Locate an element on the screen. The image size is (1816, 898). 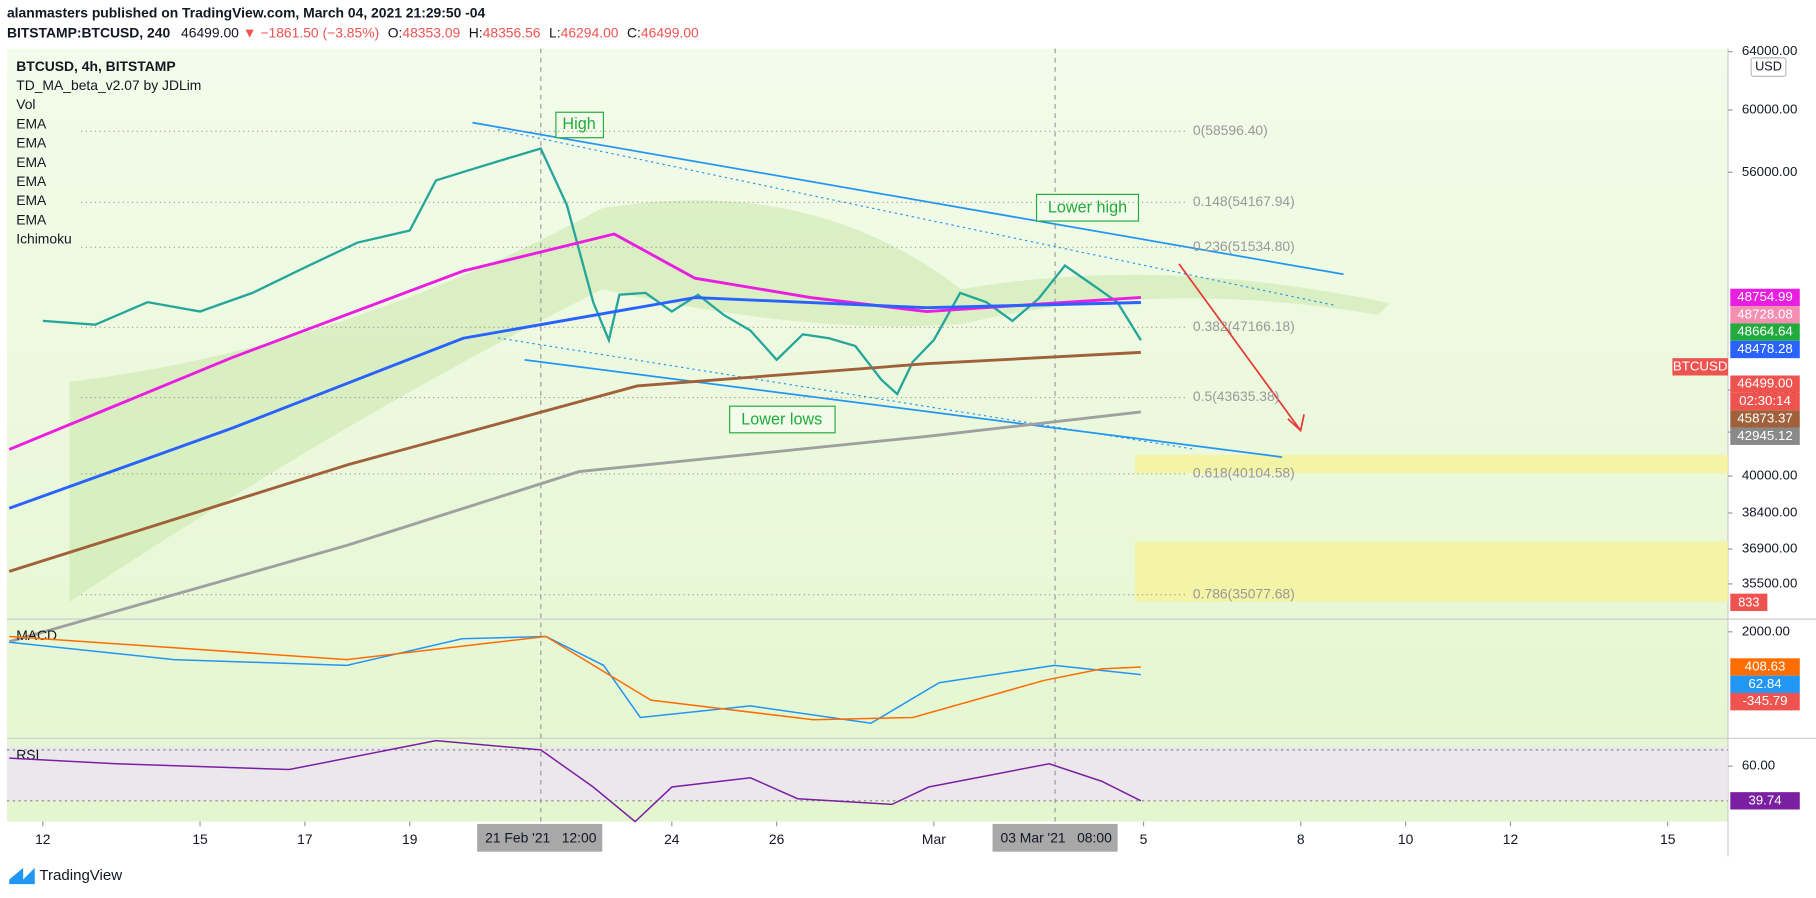
price-badge-label: 48478.28 is located at coordinates (1764, 348).